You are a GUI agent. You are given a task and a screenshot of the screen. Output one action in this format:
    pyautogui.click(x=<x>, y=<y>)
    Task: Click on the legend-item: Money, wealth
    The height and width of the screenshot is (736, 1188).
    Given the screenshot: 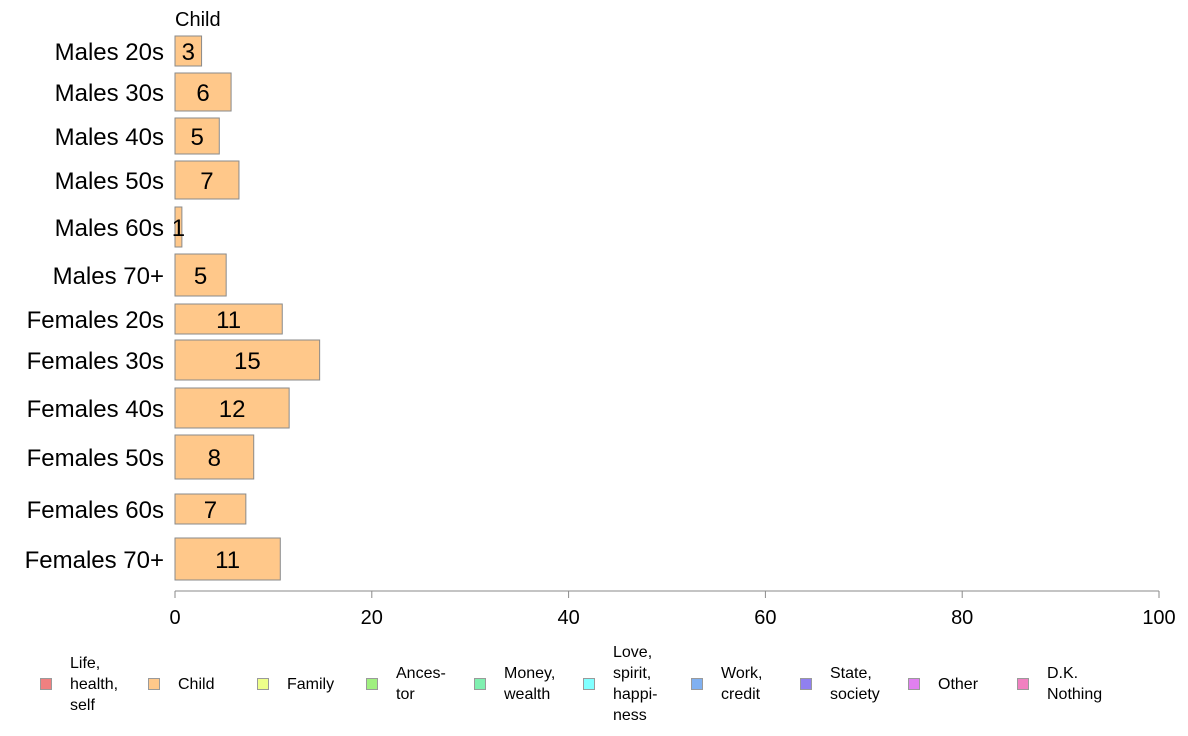 What is the action you would take?
    pyautogui.click(x=514, y=684)
    